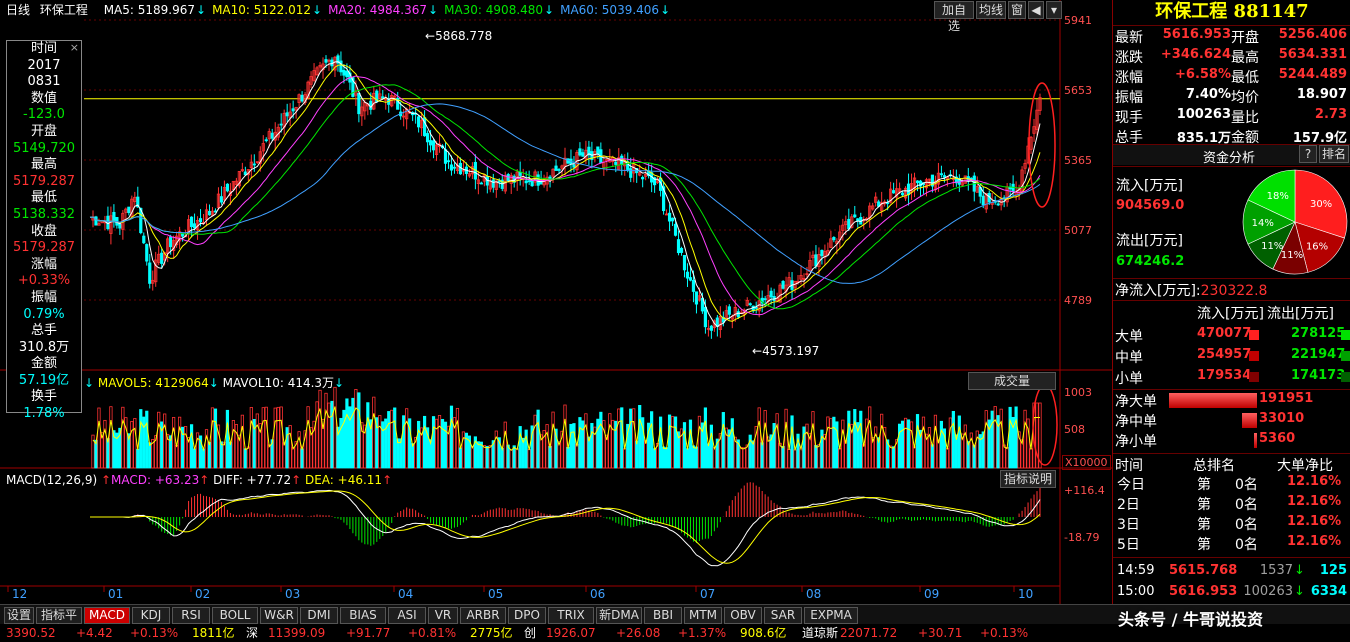 The image size is (1350, 642). I want to click on info-change: +0.33%, so click(44, 281).